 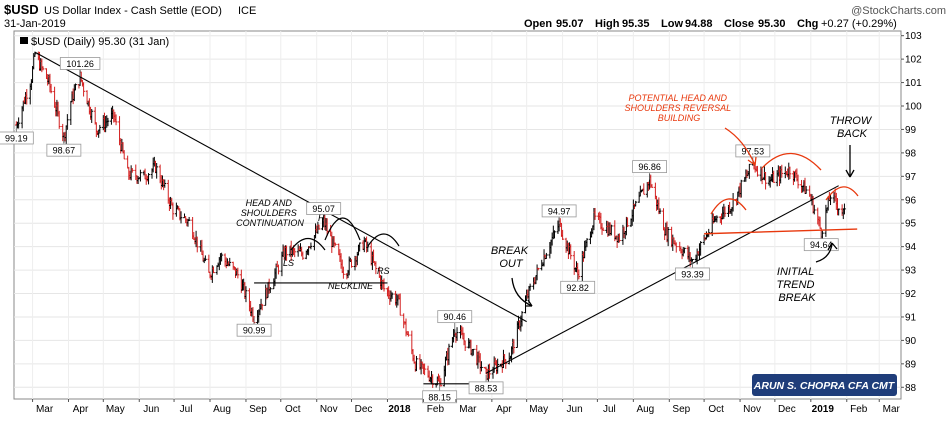 What do you see at coordinates (911, 130) in the screenshot?
I see `y-tick-label: 99` at bounding box center [911, 130].